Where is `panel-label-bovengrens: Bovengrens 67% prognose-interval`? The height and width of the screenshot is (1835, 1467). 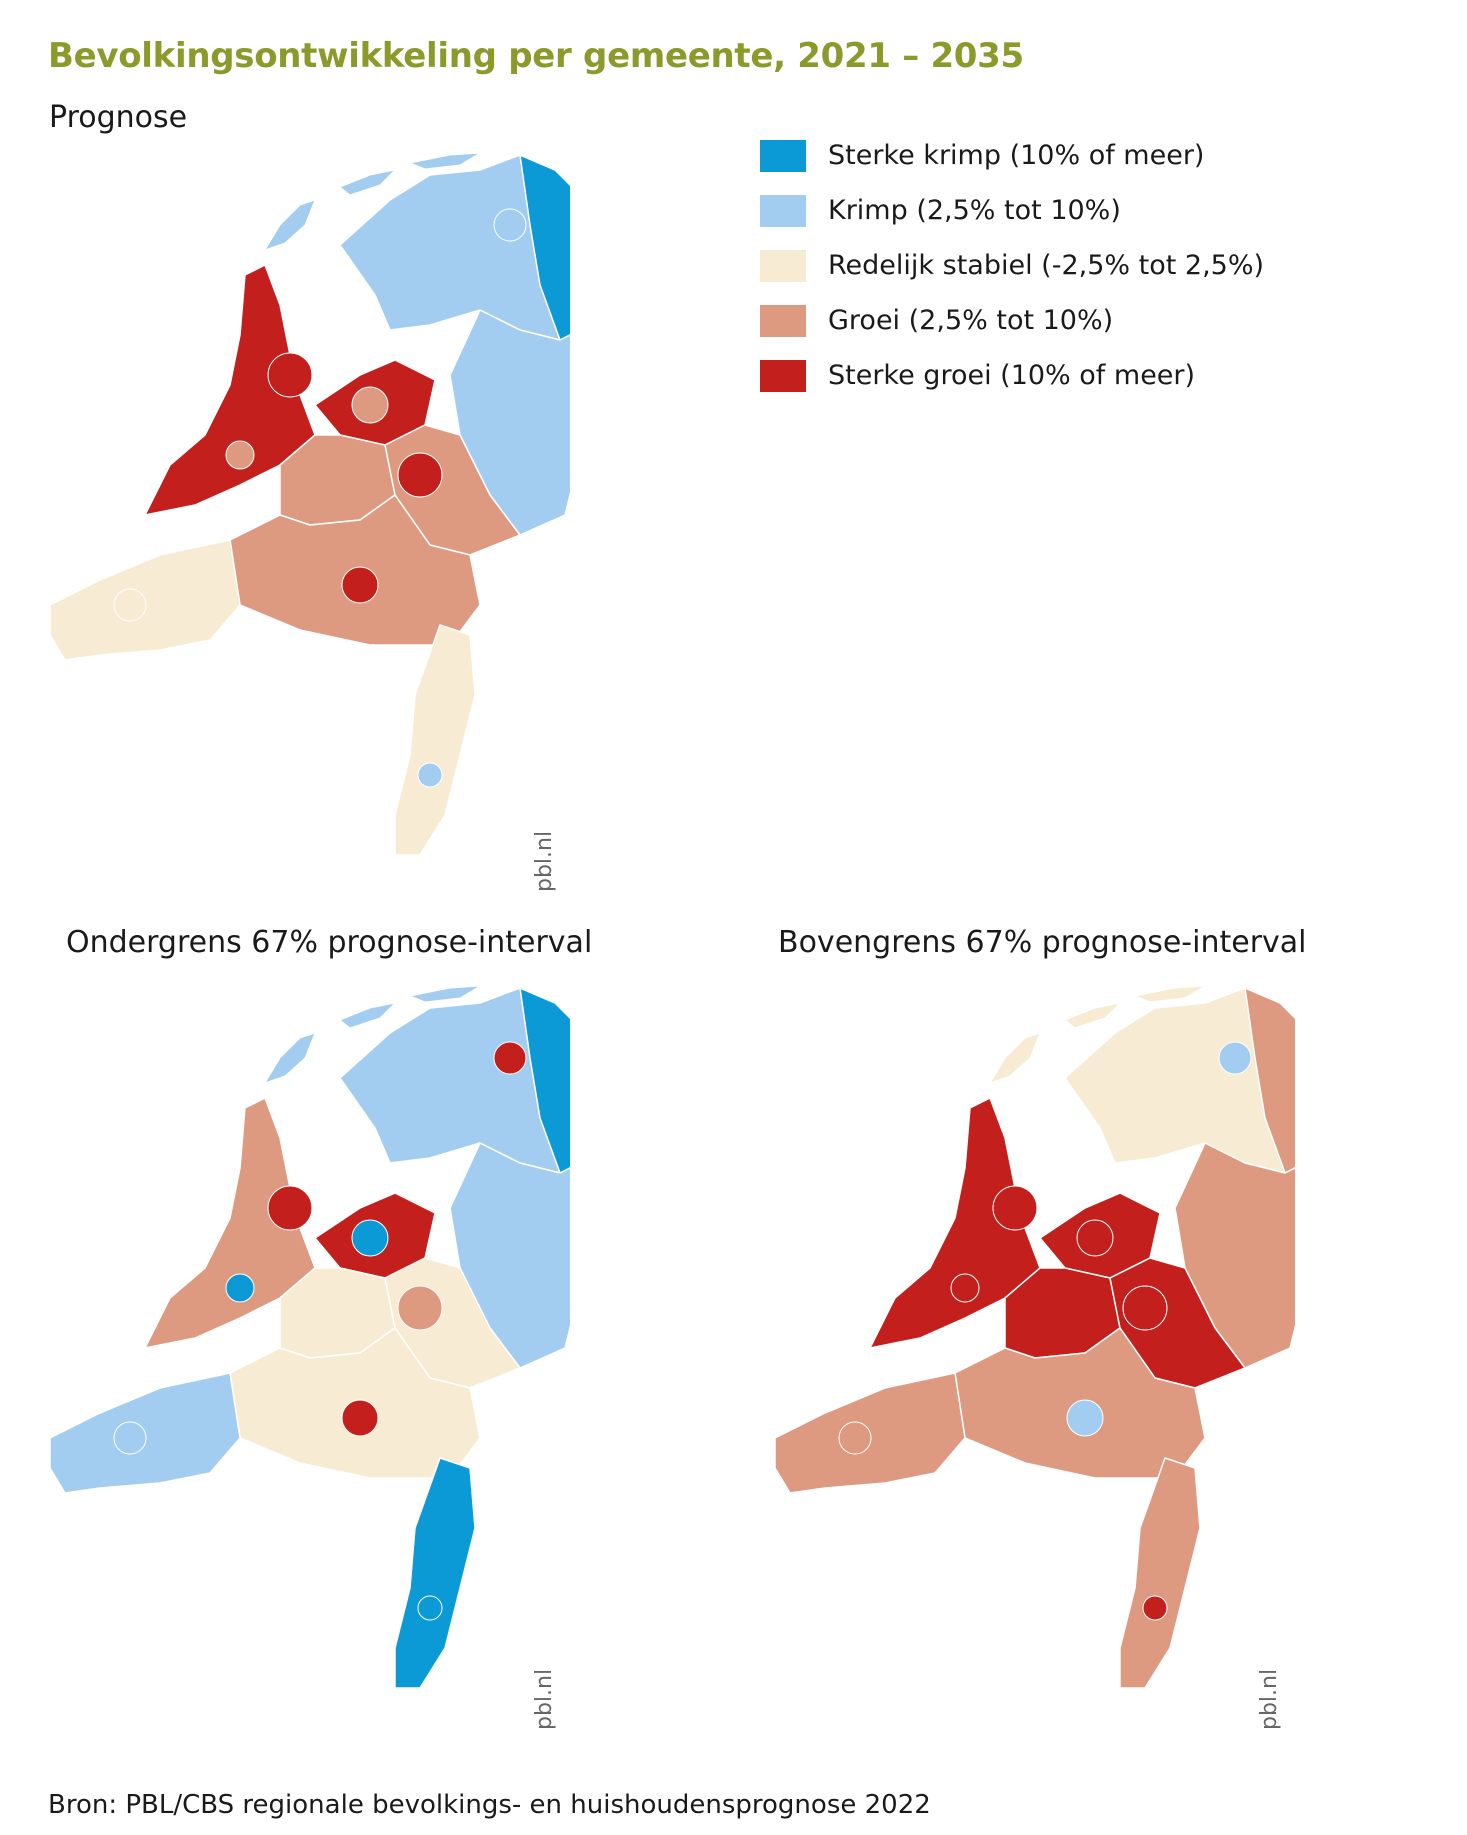 panel-label-bovengrens: Bovengrens 67% prognose-interval is located at coordinates (1042, 942).